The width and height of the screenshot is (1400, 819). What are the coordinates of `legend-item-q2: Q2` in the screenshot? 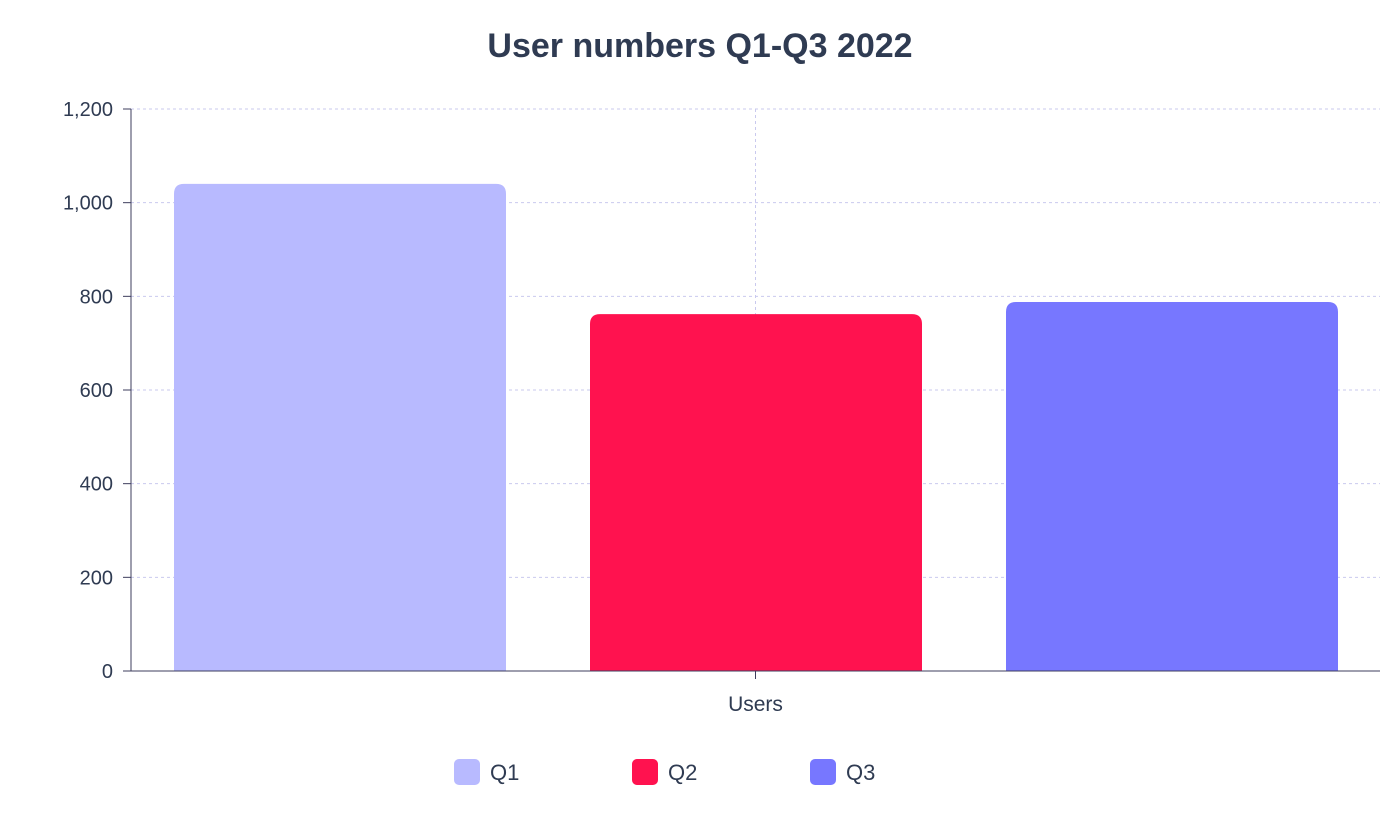 It's located at (664, 772).